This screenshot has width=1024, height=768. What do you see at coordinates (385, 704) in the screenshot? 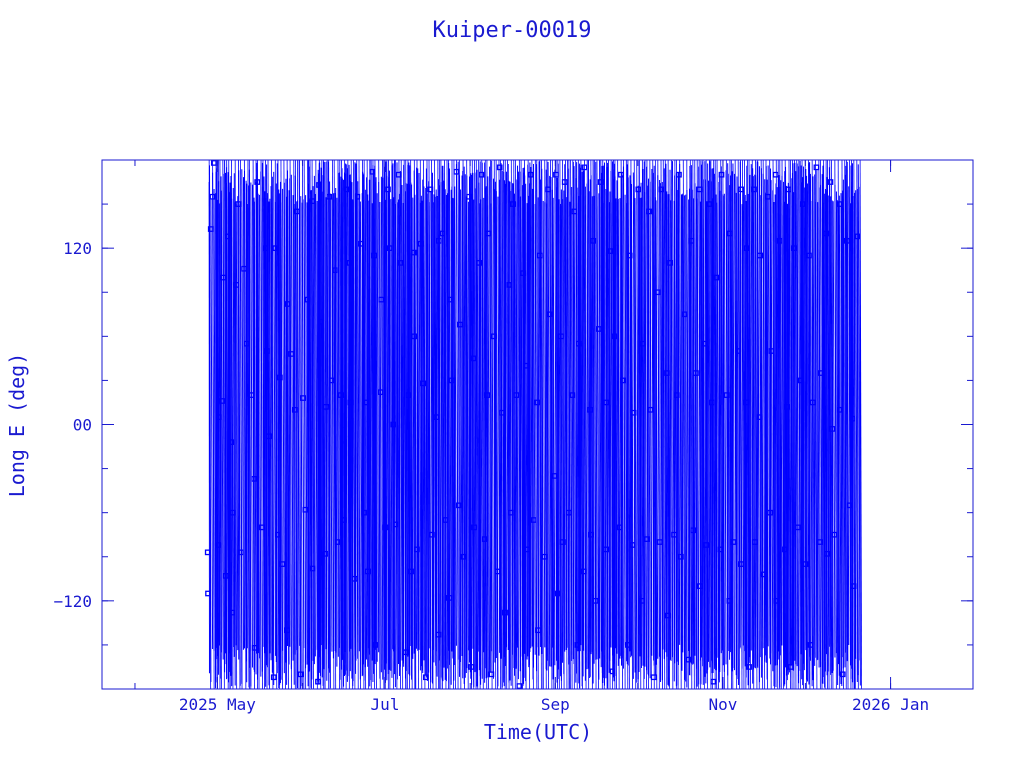
I see `x-tick-label: Jul` at bounding box center [385, 704].